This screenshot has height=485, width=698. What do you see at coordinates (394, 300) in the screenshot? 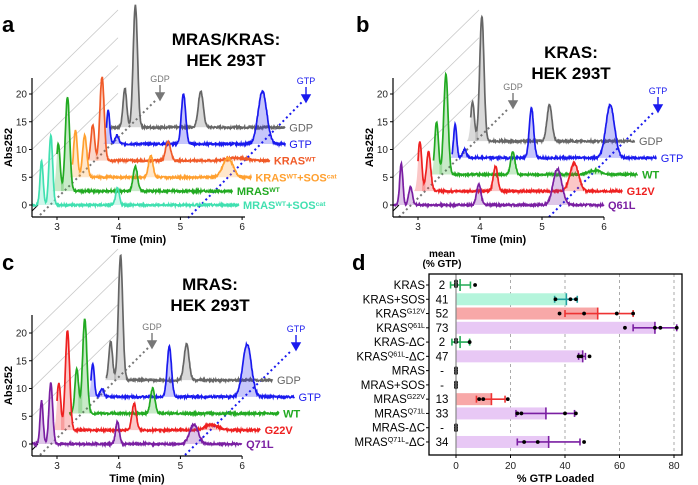
I see `row-label: KRAS+SOS` at bounding box center [394, 300].